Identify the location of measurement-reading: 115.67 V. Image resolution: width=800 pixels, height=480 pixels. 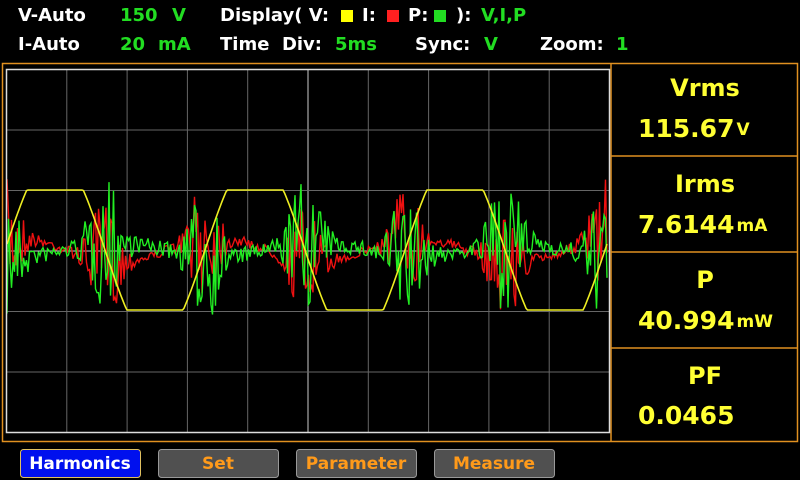
(694, 128).